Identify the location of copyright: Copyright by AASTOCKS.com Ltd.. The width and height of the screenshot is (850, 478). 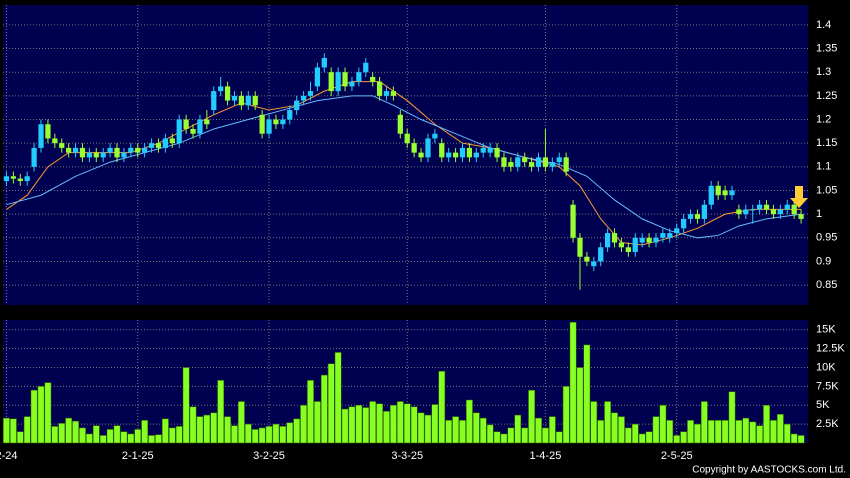
(769, 470).